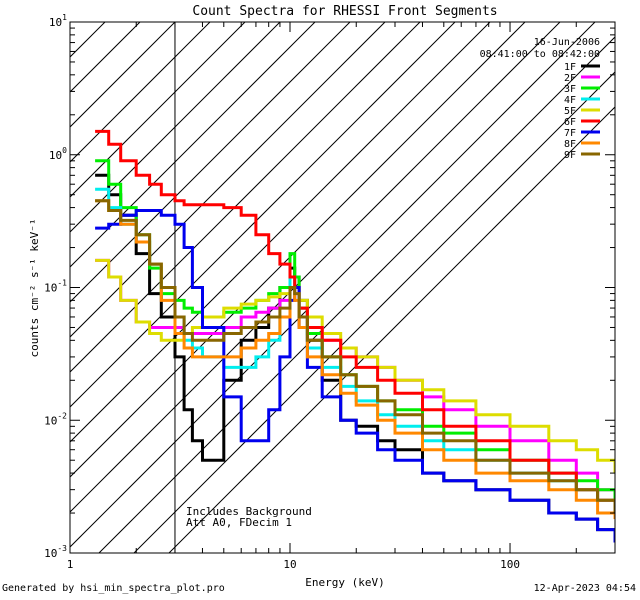 The image size is (640, 600). I want to click on legend-label: 7F, so click(570, 133).